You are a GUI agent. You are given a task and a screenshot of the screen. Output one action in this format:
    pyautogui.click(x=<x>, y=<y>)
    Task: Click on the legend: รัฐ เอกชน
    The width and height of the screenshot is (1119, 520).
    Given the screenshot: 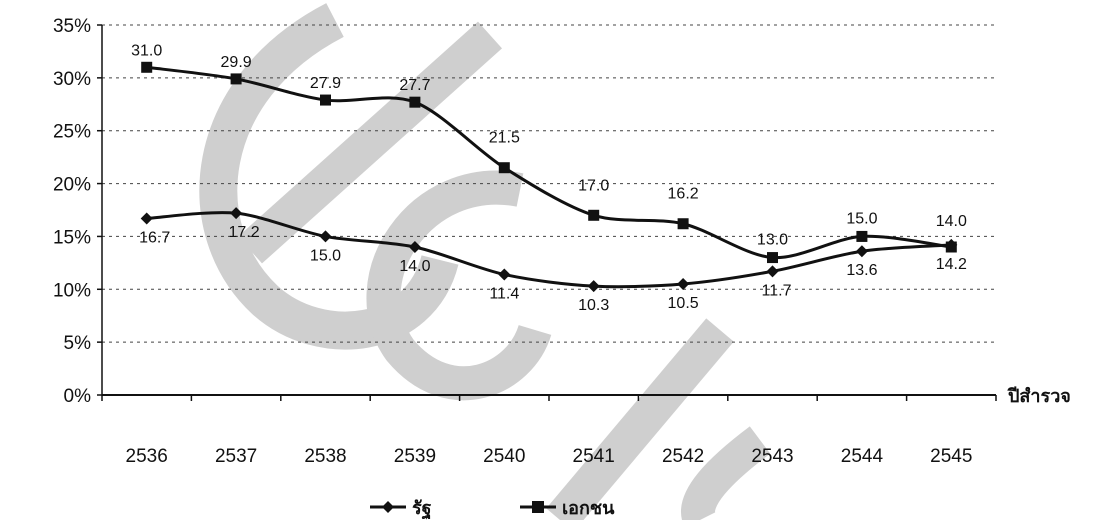 What is the action you would take?
    pyautogui.click(x=492, y=509)
    